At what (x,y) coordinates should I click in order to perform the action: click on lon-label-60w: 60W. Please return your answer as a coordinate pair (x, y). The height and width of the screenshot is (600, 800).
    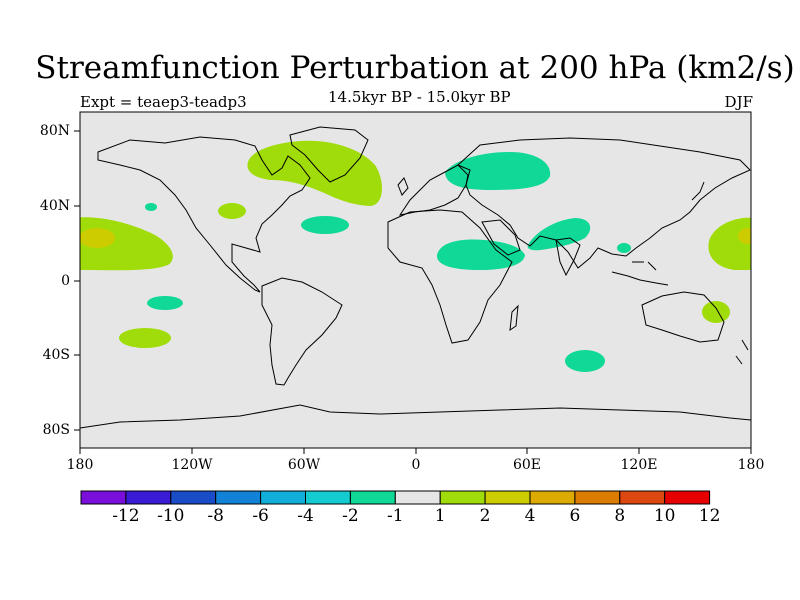
    Looking at the image, I should click on (304, 465).